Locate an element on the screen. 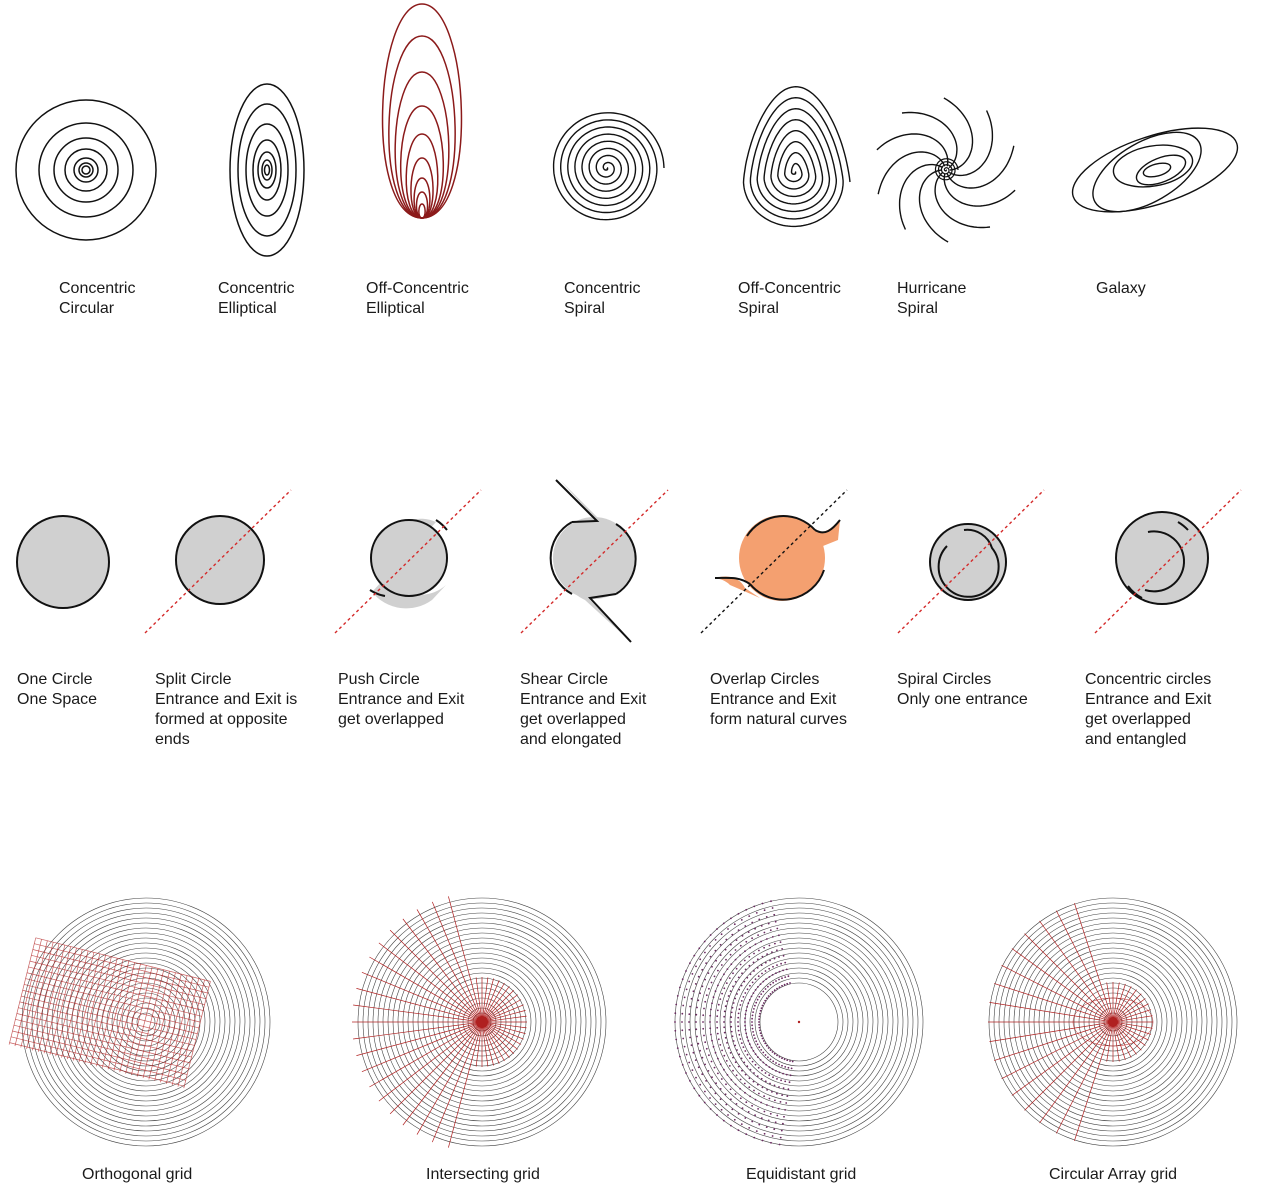 This screenshot has height=1189, width=1264. label-hurricane-spiral: Hurricane Spiral is located at coordinates (931, 299).